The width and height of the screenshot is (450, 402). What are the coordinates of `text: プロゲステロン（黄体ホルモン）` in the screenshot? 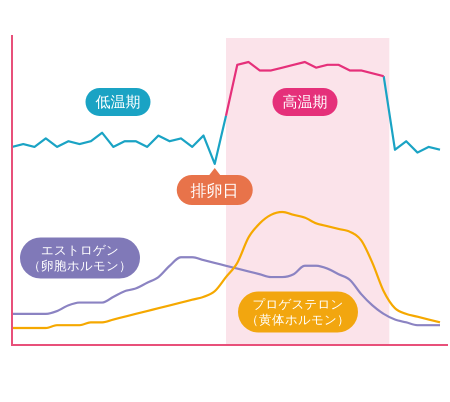 It's located at (298, 311).